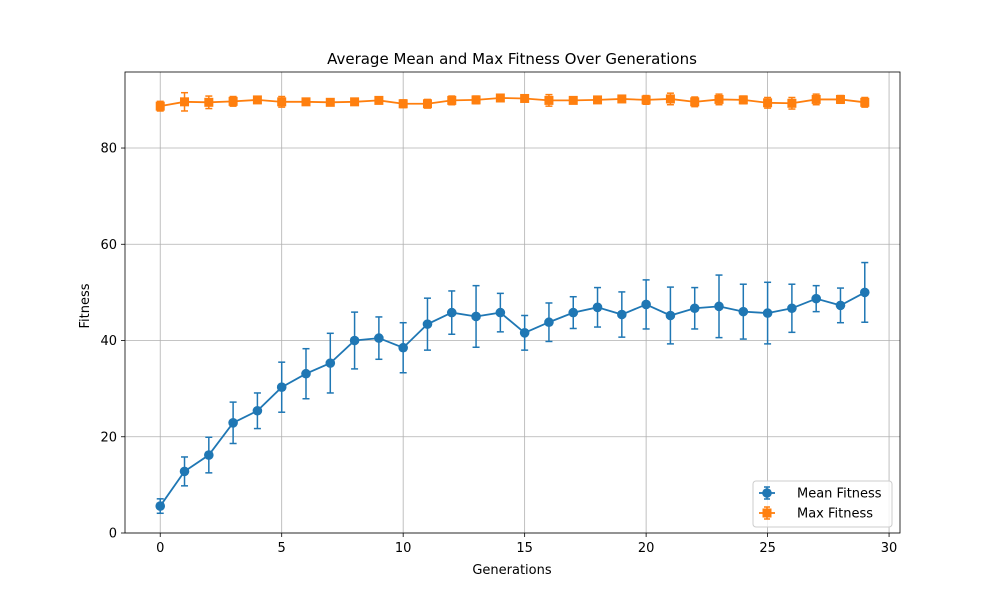 The width and height of the screenshot is (1000, 600). I want to click on y-tick-label: 40, so click(108, 341).